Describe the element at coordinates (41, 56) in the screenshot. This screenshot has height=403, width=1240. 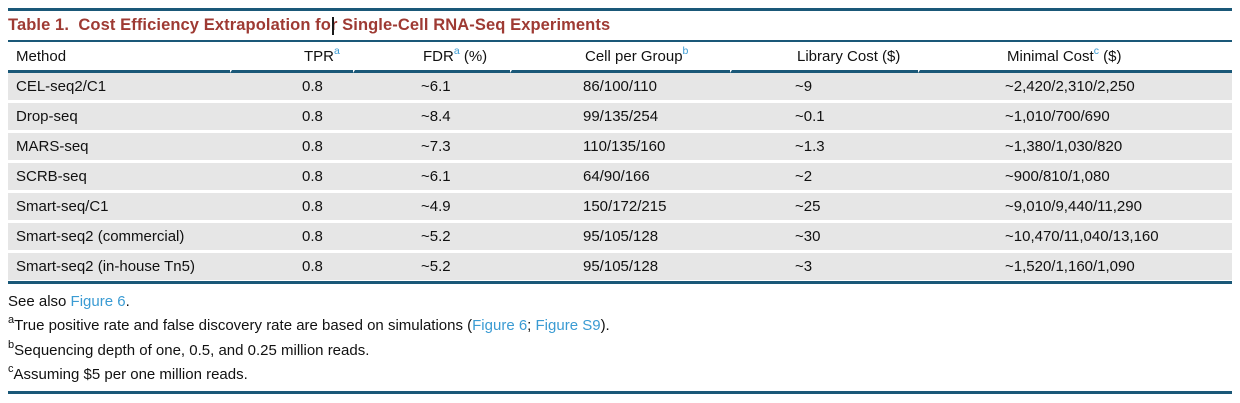
I see `column-header-label: Method` at that location.